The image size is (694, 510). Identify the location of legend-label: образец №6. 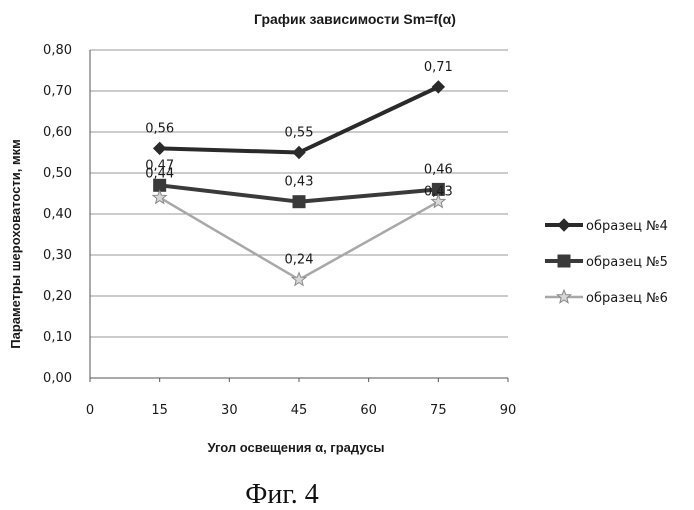
(627, 298).